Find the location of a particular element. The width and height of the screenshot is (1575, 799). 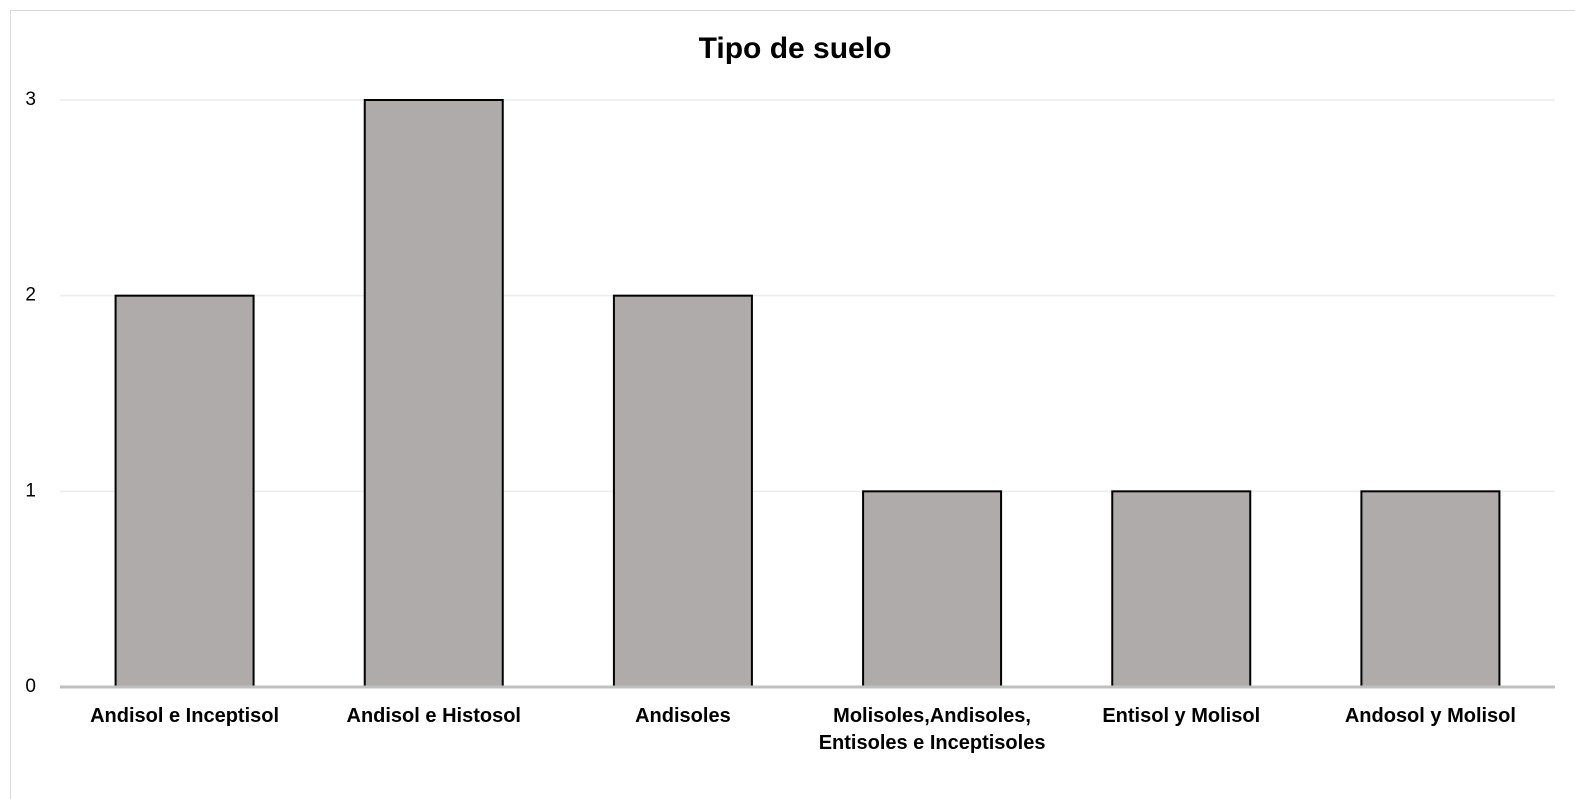

x-tick-label: Andisol e Inceptisol is located at coordinates (185, 716).